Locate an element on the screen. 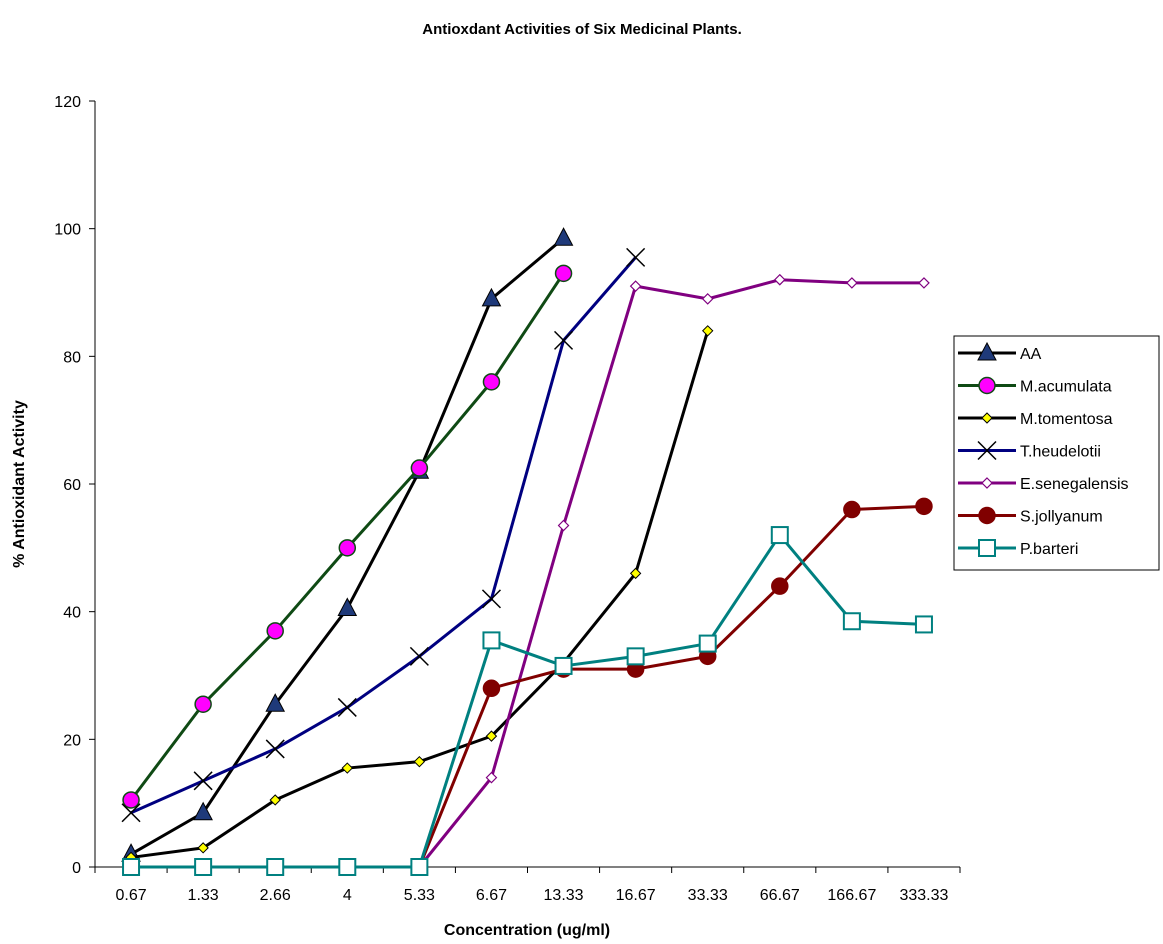 This screenshot has height=944, width=1163. y-tick-label: 0 is located at coordinates (76, 868).